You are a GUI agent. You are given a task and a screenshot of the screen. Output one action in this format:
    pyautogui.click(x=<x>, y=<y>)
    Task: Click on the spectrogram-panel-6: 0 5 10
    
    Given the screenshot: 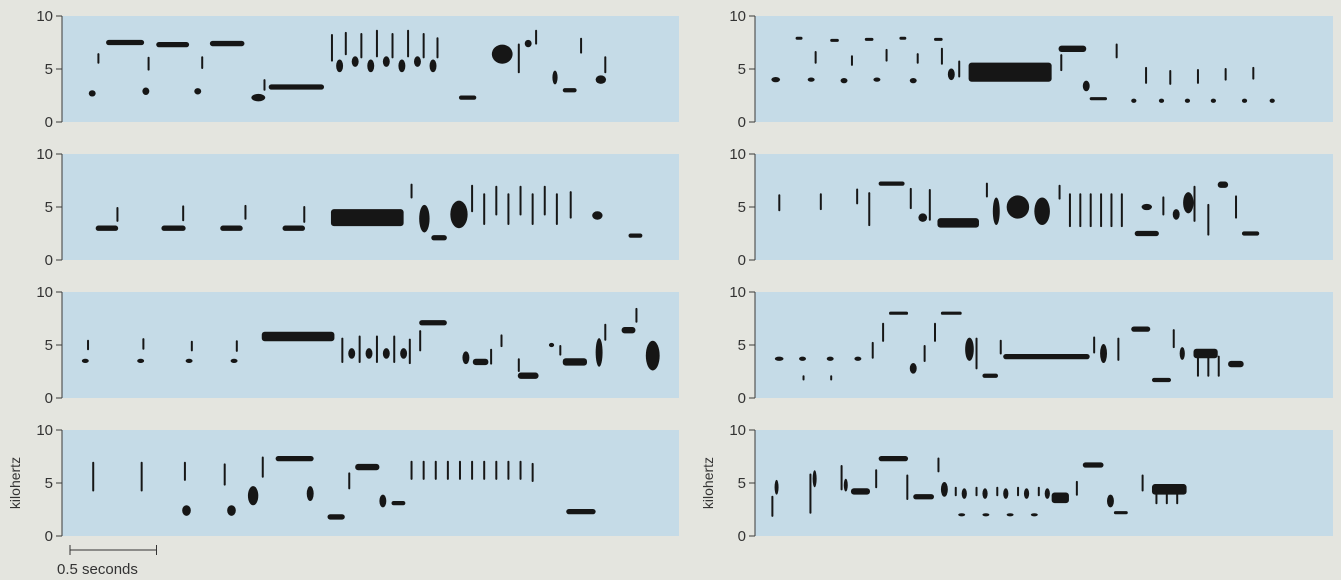 What is the action you would take?
    pyautogui.click(x=1031, y=207)
    